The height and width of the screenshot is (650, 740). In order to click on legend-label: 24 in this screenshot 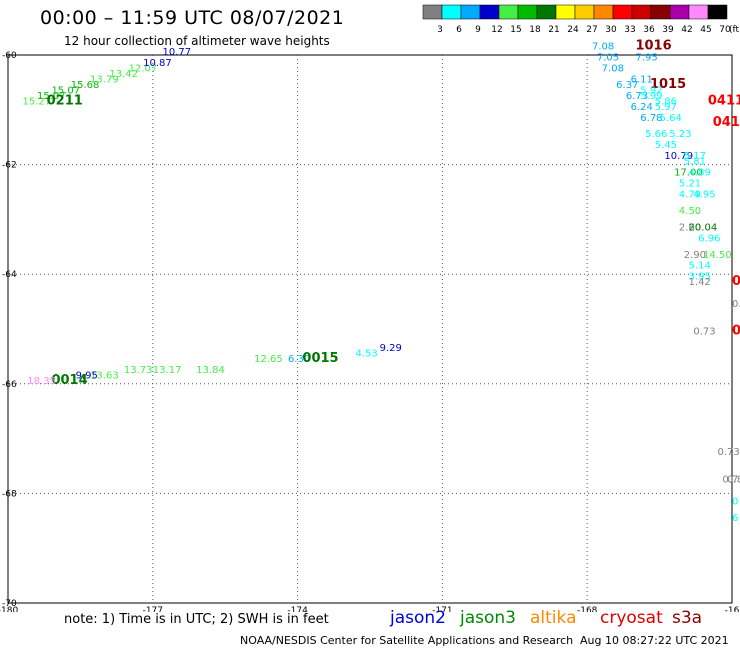, I will do `click(573, 30)`.